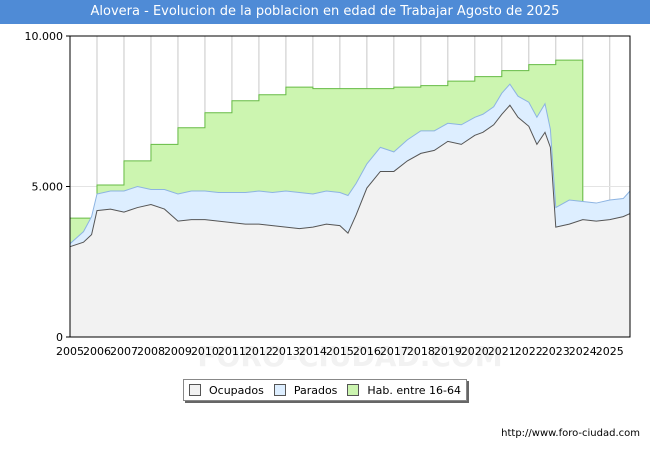  What do you see at coordinates (48, 187) in the screenshot?
I see `y-tick-label: 5.000` at bounding box center [48, 187].